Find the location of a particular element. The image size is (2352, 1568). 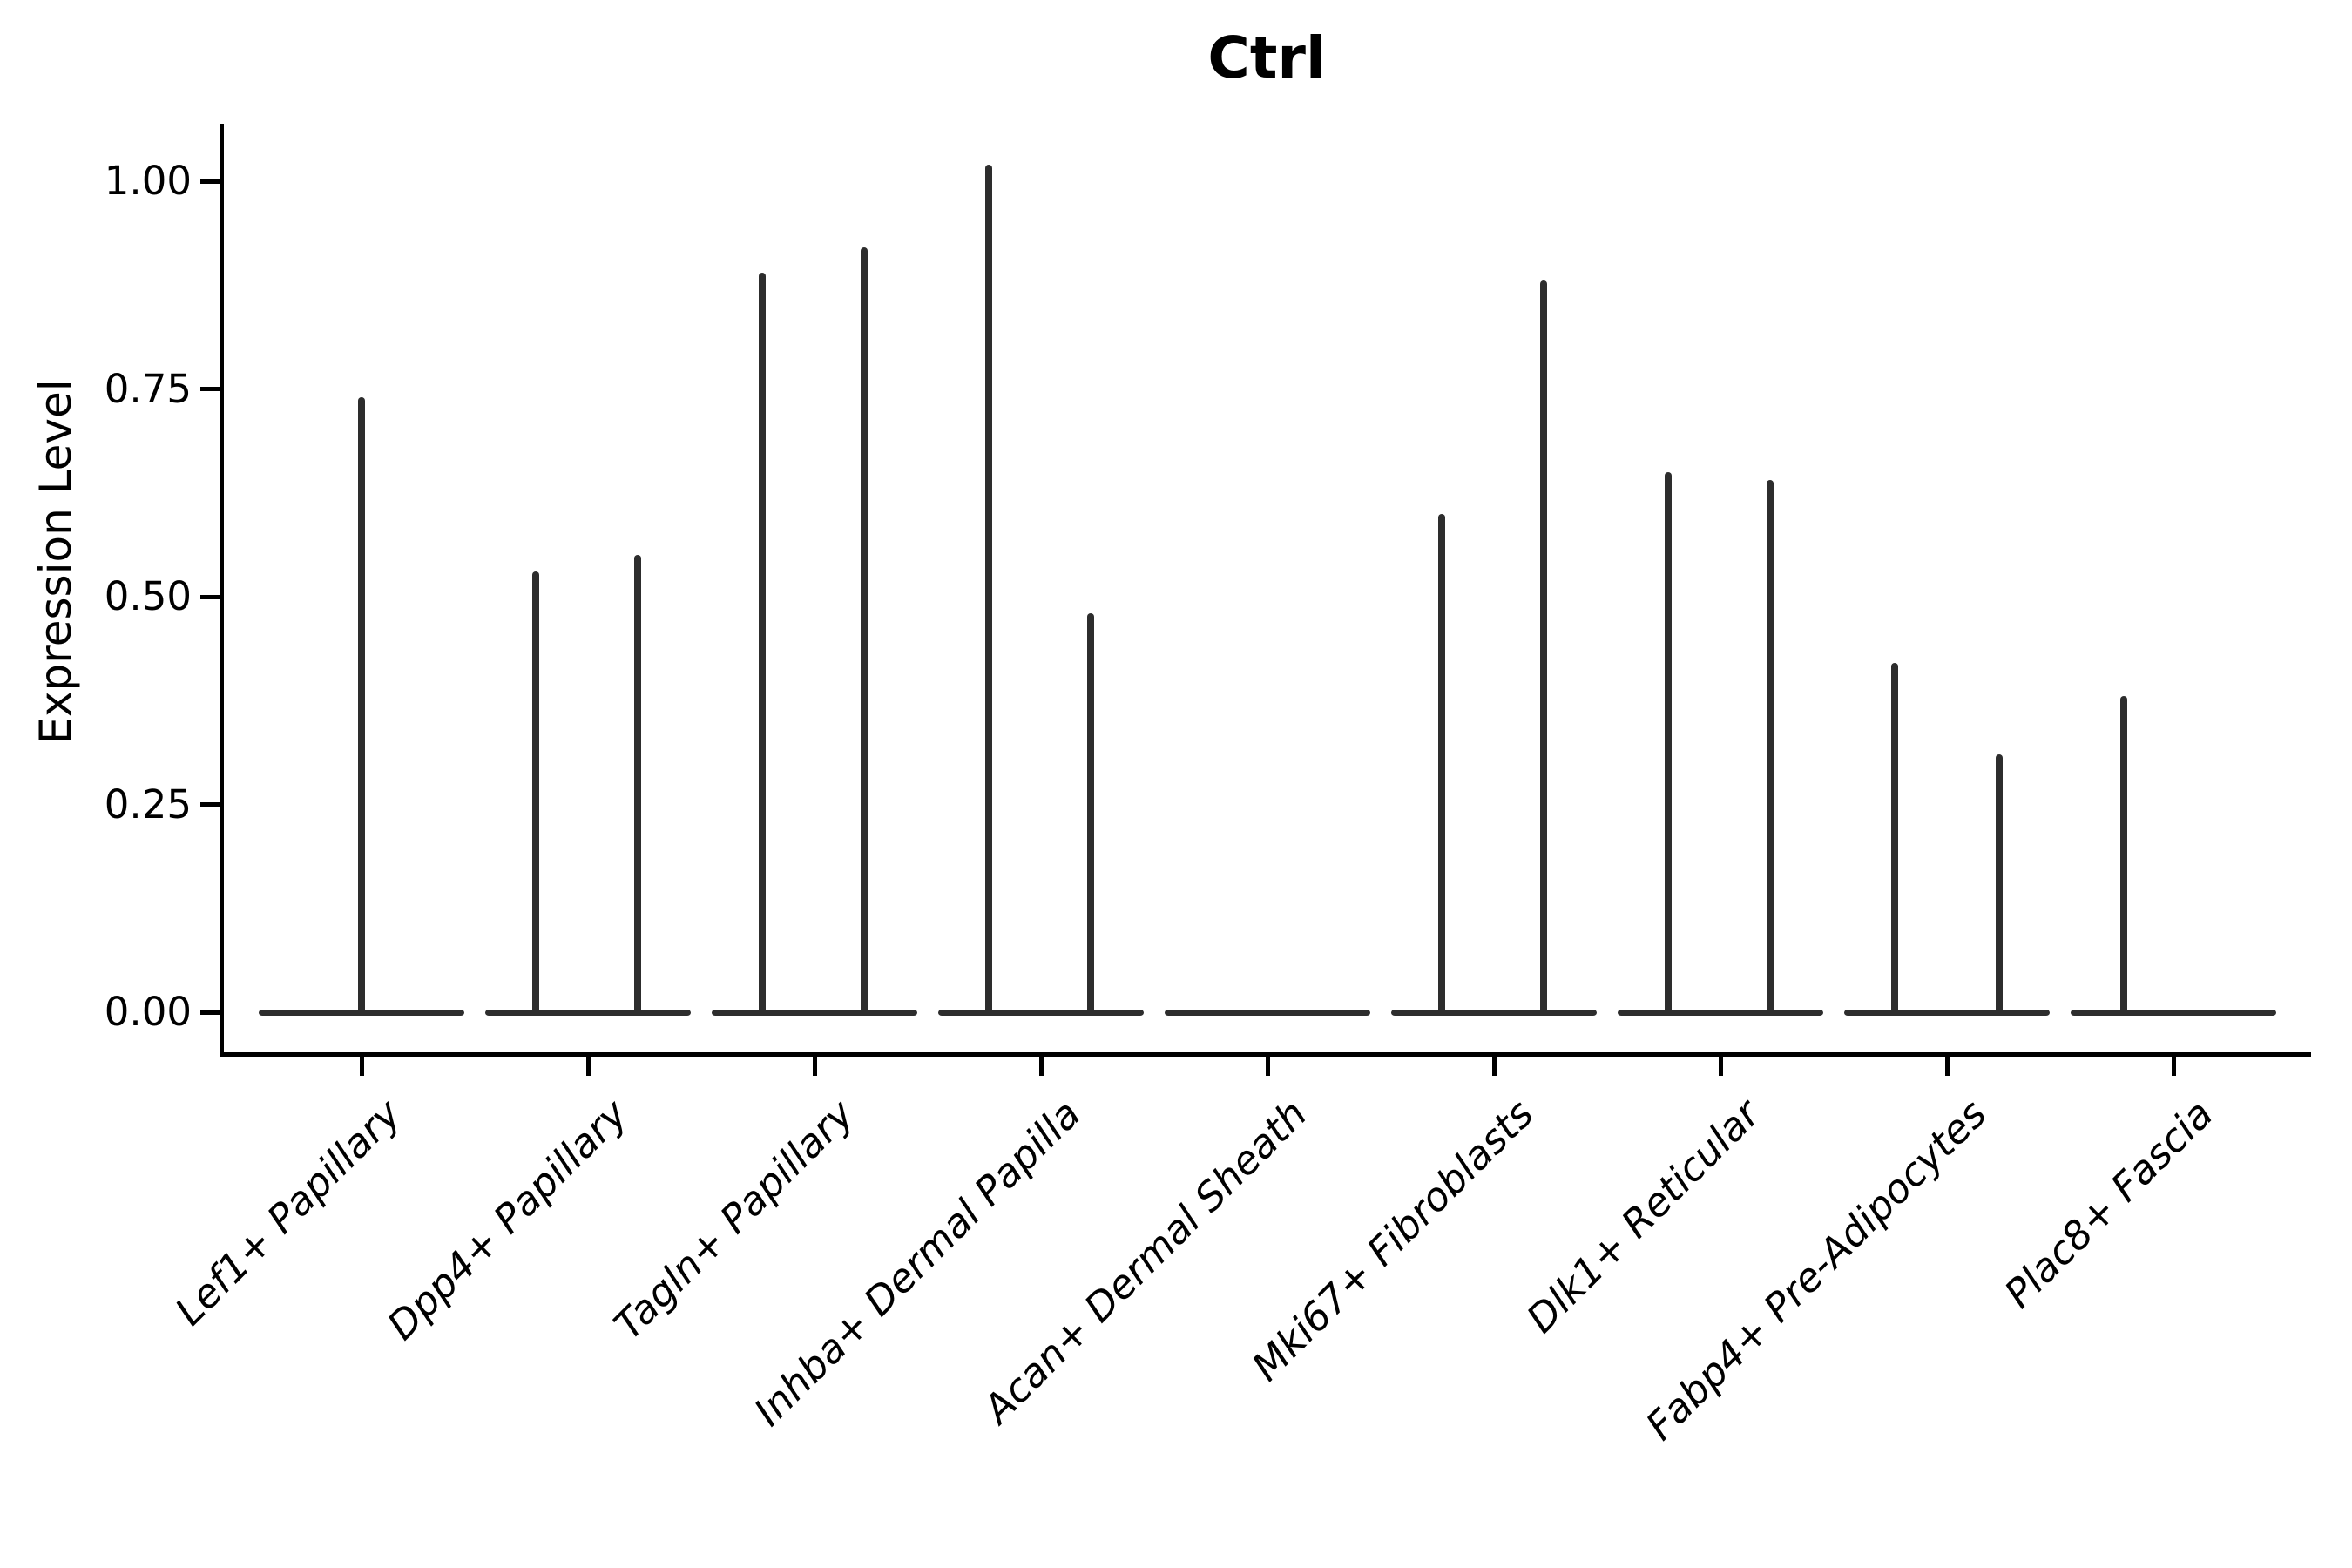

x-category-label: Dpp4+ Papillary is located at coordinates (507, 1220).